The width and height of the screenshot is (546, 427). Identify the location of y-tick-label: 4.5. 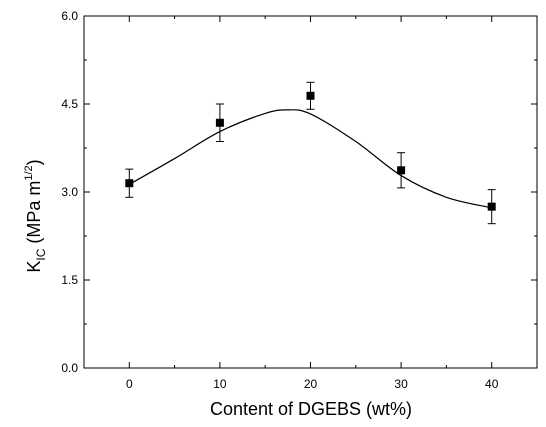
(69, 104).